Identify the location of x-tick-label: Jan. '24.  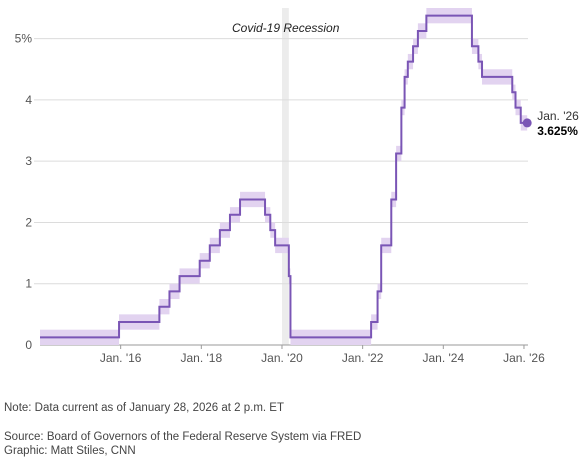
(443, 358).